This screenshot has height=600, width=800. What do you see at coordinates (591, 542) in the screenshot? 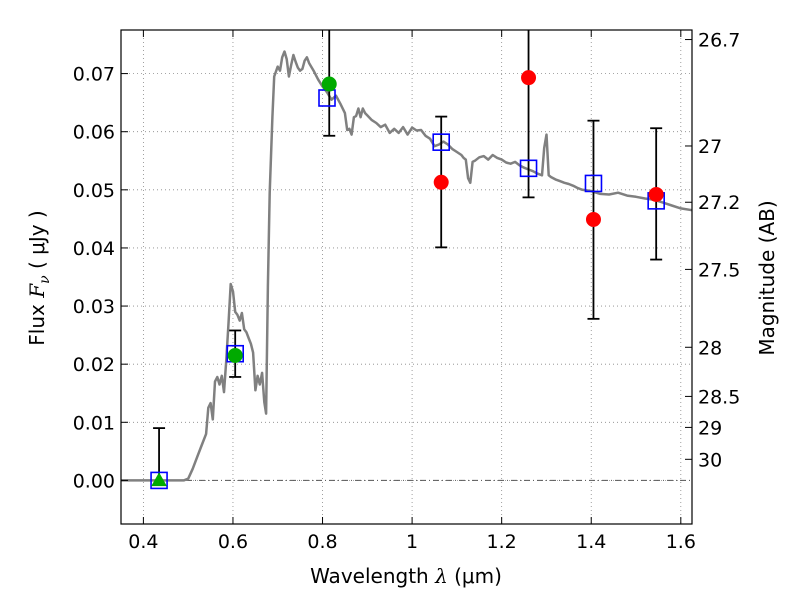
I see `x-tick-label: 1.4` at bounding box center [591, 542].